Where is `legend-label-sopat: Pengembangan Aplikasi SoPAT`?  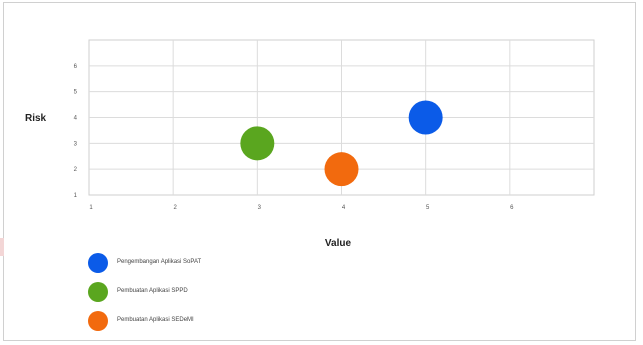 legend-label-sopat: Pengembangan Aplikasi SoPAT is located at coordinates (159, 262).